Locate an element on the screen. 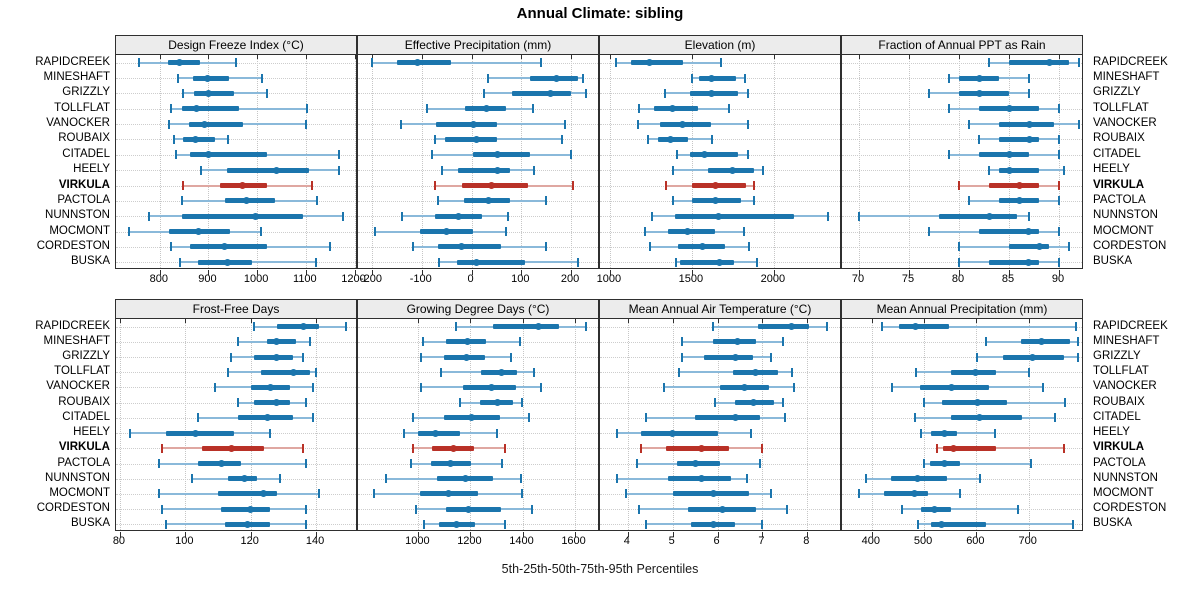  row-gridline is located at coordinates (962, 358).